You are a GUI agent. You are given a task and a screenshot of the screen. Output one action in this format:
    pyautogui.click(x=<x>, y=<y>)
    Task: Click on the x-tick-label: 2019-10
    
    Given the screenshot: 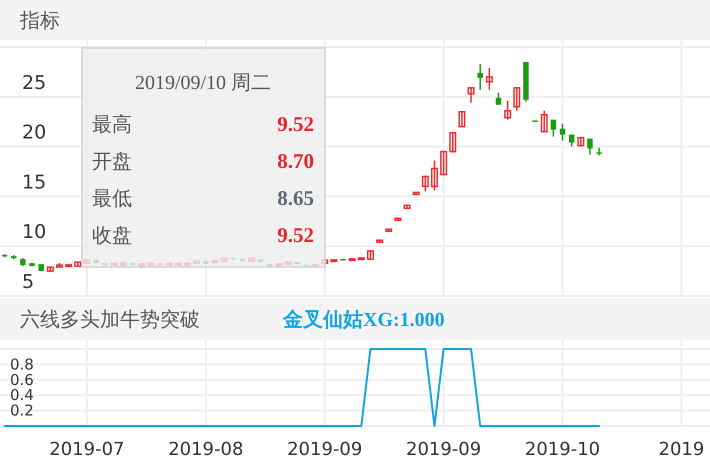 What is the action you would take?
    pyautogui.click(x=562, y=449)
    